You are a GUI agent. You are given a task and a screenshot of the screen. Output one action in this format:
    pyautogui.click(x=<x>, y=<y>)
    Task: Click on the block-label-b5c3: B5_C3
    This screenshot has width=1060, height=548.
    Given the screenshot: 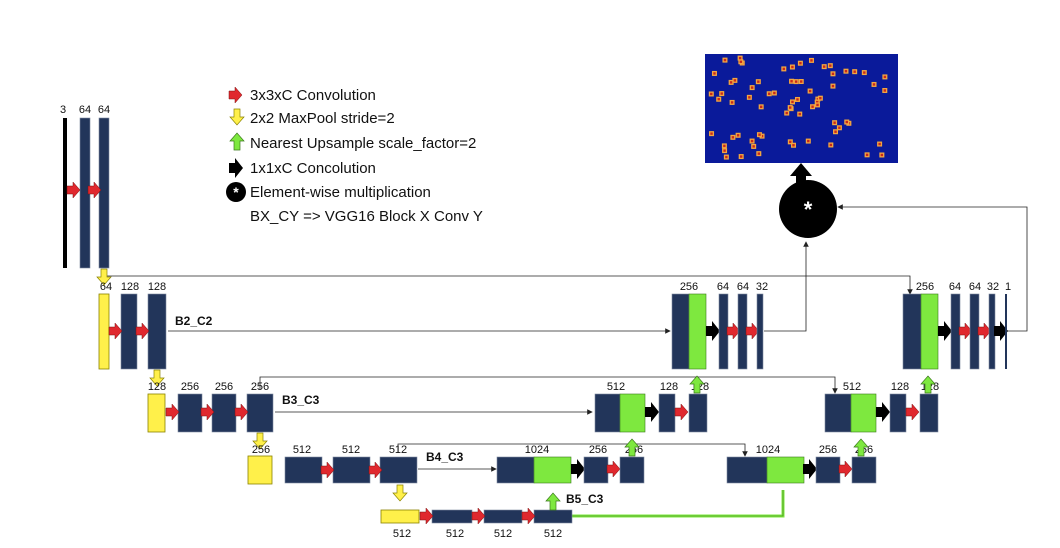 What is the action you would take?
    pyautogui.click(x=585, y=499)
    